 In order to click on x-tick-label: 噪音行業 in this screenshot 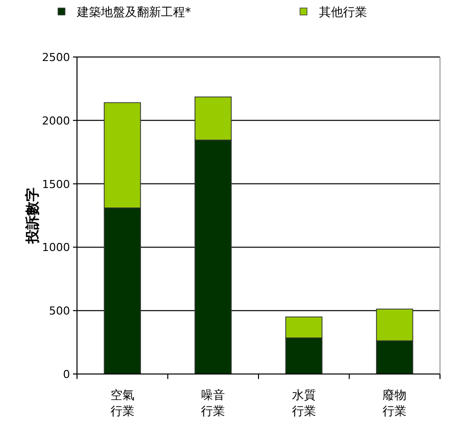, I will do `click(213, 403)`.